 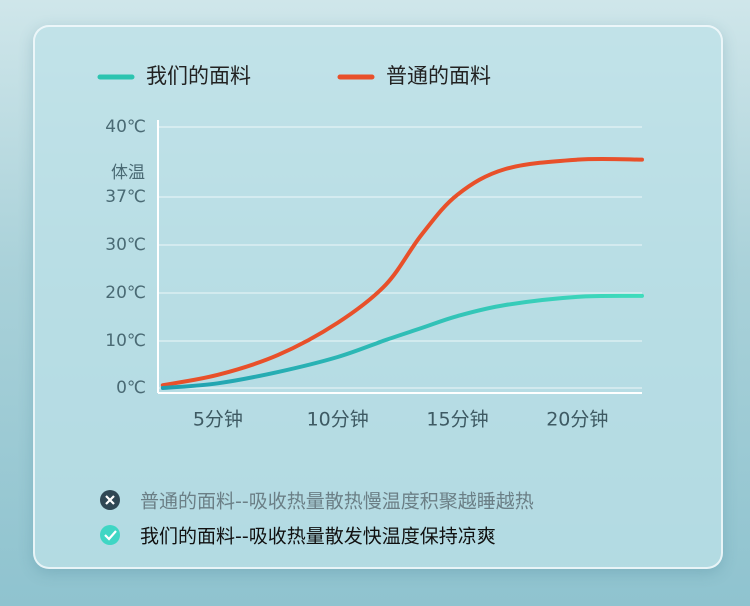 What do you see at coordinates (577, 420) in the screenshot?
I see `x-tick-label: 20分钟` at bounding box center [577, 420].